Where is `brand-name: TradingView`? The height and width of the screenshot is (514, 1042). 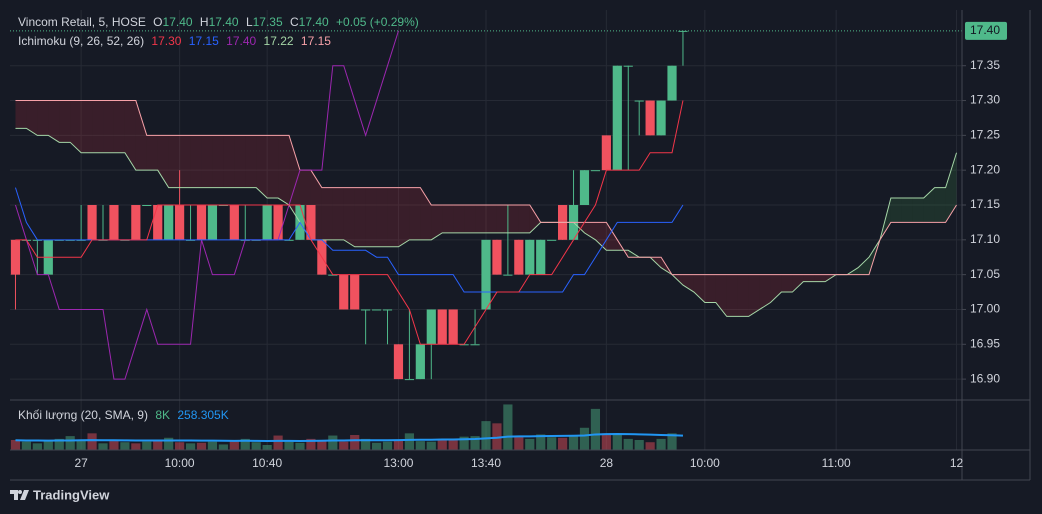 brand-name: TradingView is located at coordinates (71, 494).